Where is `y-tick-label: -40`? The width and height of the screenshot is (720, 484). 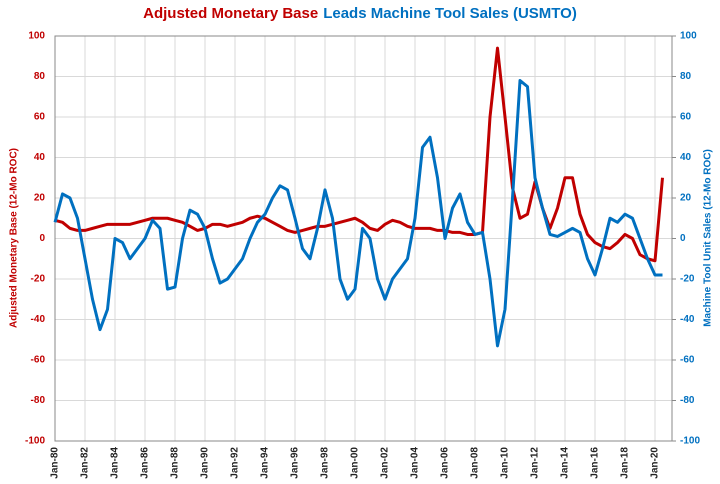 y-tick-label: -40 is located at coordinates (38, 319).